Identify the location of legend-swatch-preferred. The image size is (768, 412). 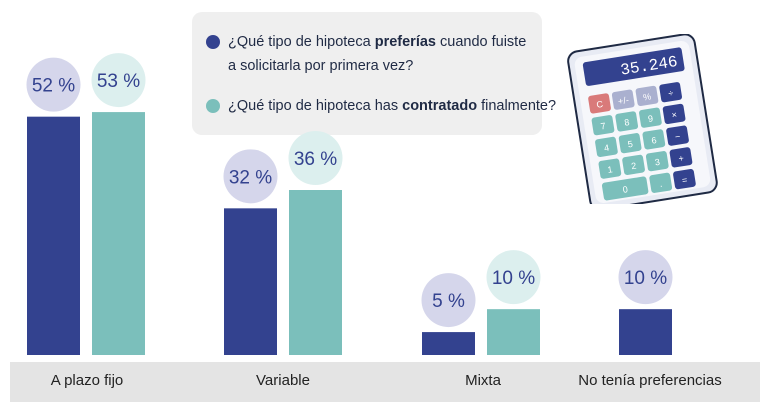
(213, 42).